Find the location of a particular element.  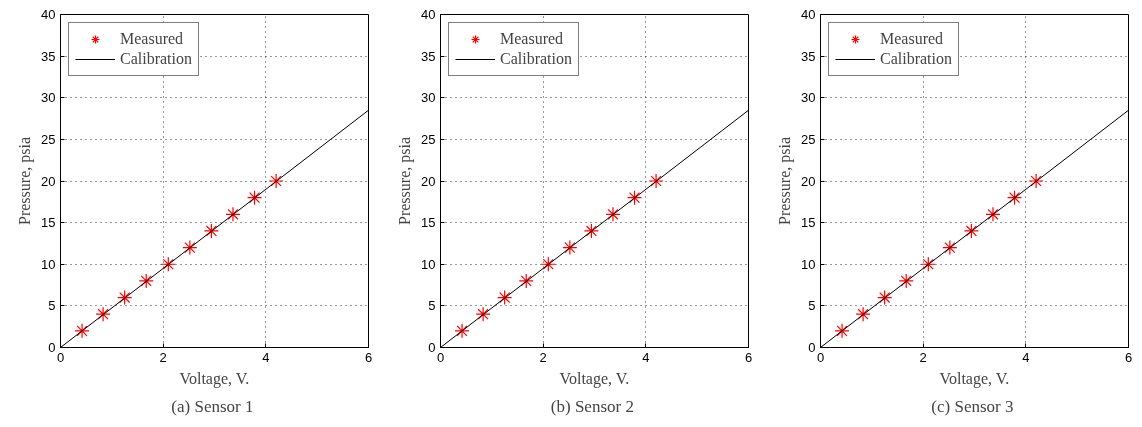

text: (c) Sensor 3 is located at coordinates (972, 406).